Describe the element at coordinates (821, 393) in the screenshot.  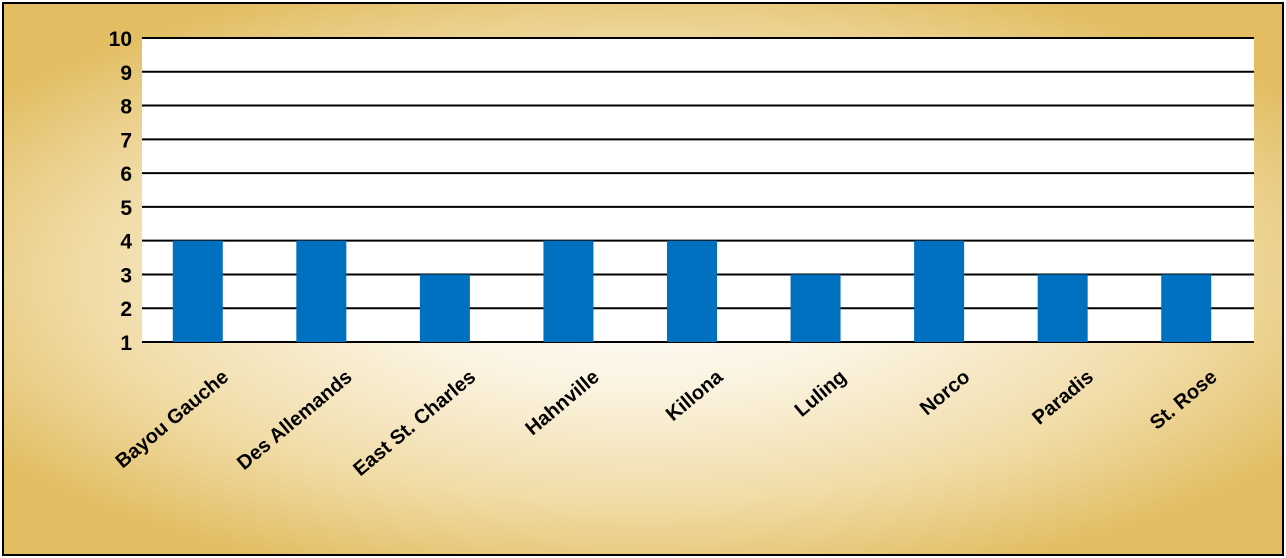
I see `x-tick-label: Luling` at that location.